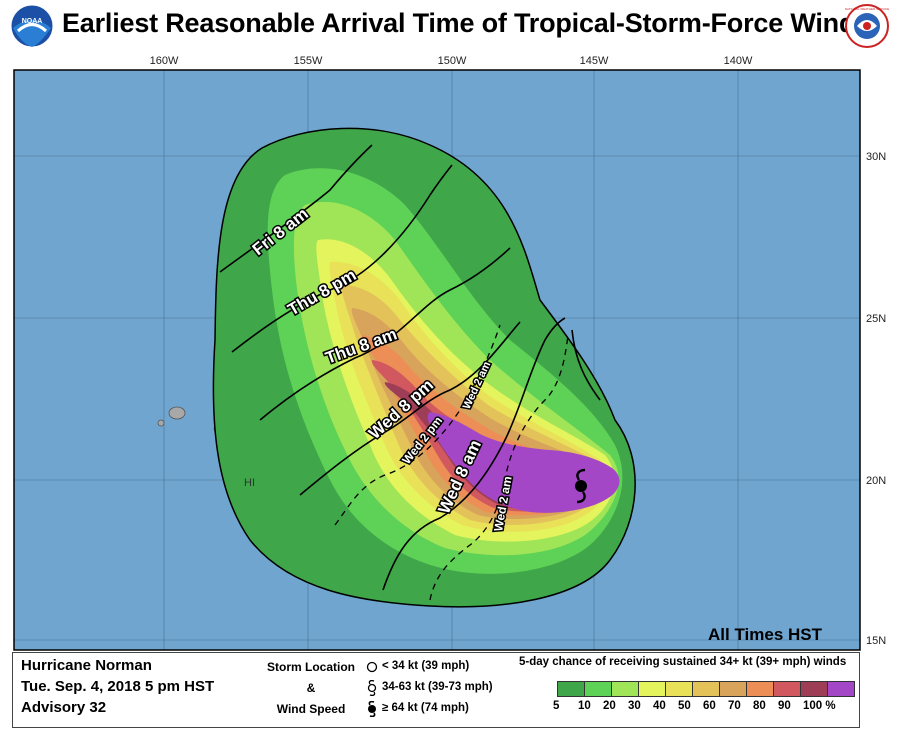  I want to click on lon-label-160w: 160W, so click(164, 61).